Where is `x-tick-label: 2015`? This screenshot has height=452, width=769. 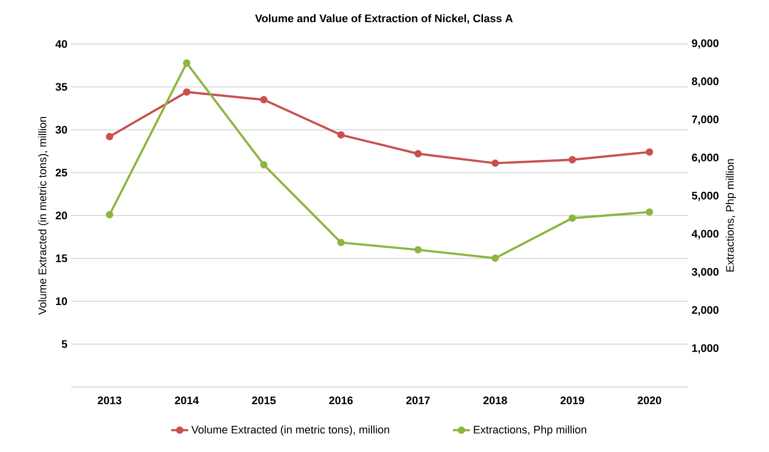
x-tick-label: 2015 is located at coordinates (264, 400).